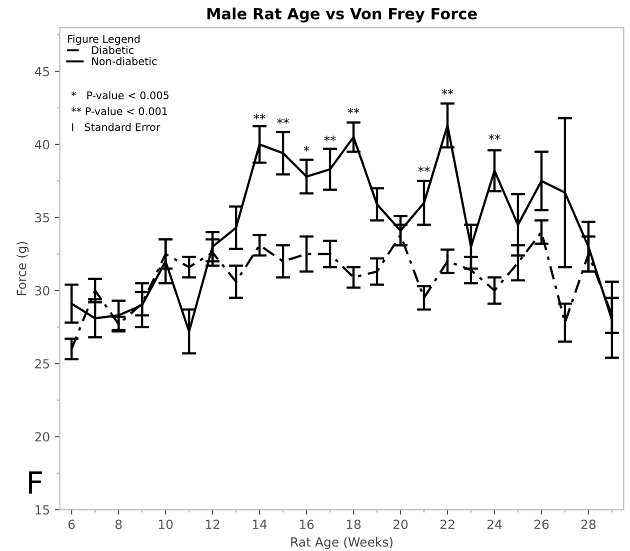  What do you see at coordinates (71, 525) in the screenshot?
I see `x-tick-label: 6` at bounding box center [71, 525].